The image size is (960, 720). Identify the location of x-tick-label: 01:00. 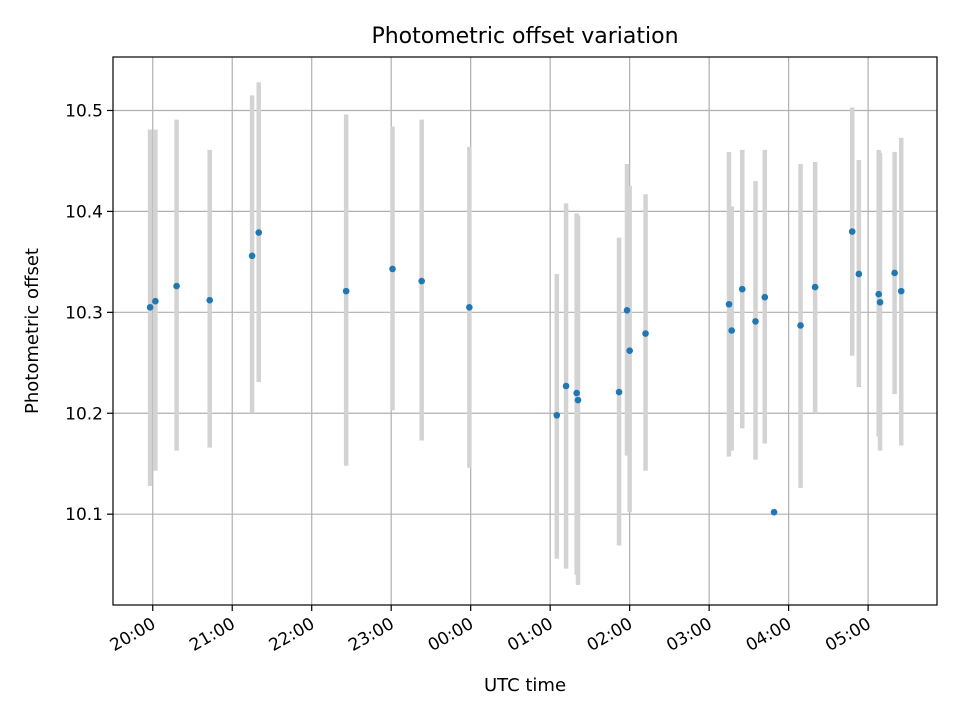
(530, 635).